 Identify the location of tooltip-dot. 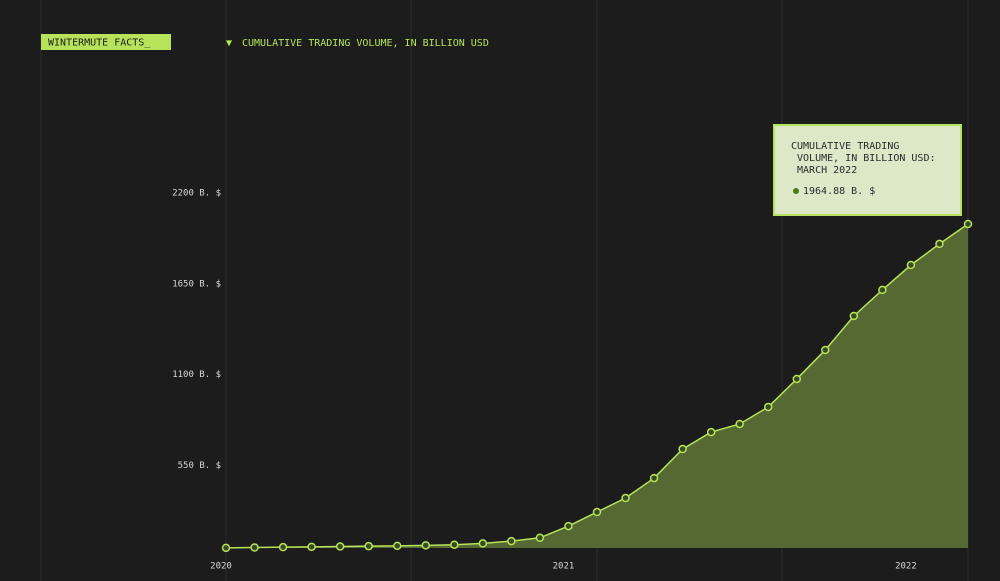
(796, 191).